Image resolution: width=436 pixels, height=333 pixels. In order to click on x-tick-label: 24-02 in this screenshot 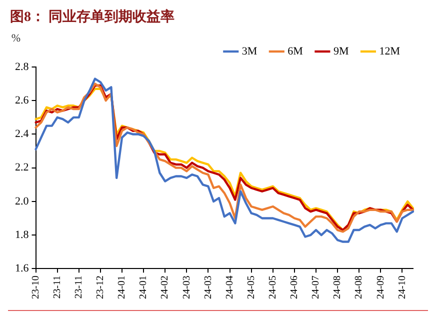, I will do `click(165, 288)`.